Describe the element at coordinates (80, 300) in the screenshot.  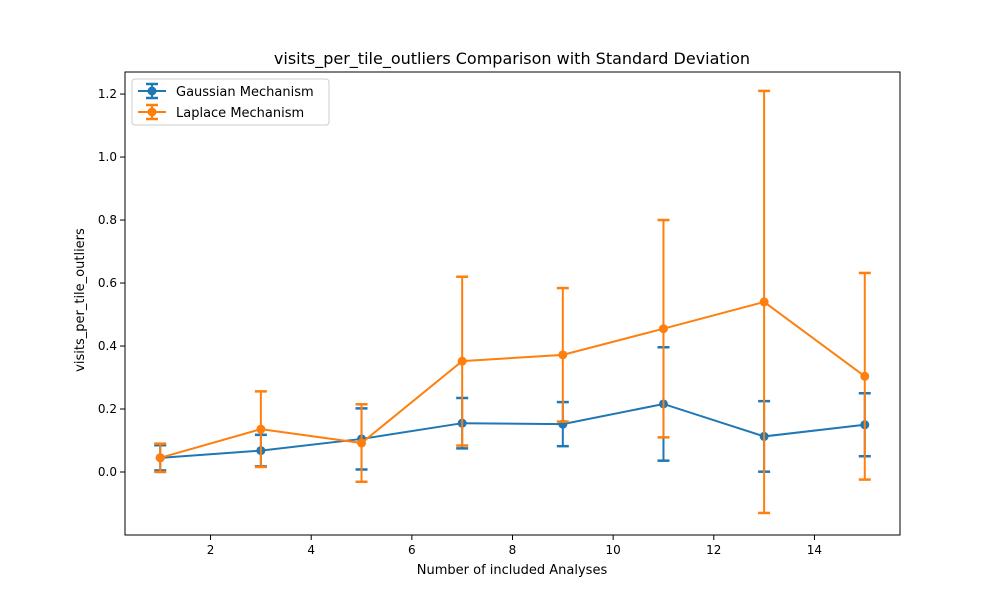
I see `y-axis-label: visits_per_tile_outliers` at that location.